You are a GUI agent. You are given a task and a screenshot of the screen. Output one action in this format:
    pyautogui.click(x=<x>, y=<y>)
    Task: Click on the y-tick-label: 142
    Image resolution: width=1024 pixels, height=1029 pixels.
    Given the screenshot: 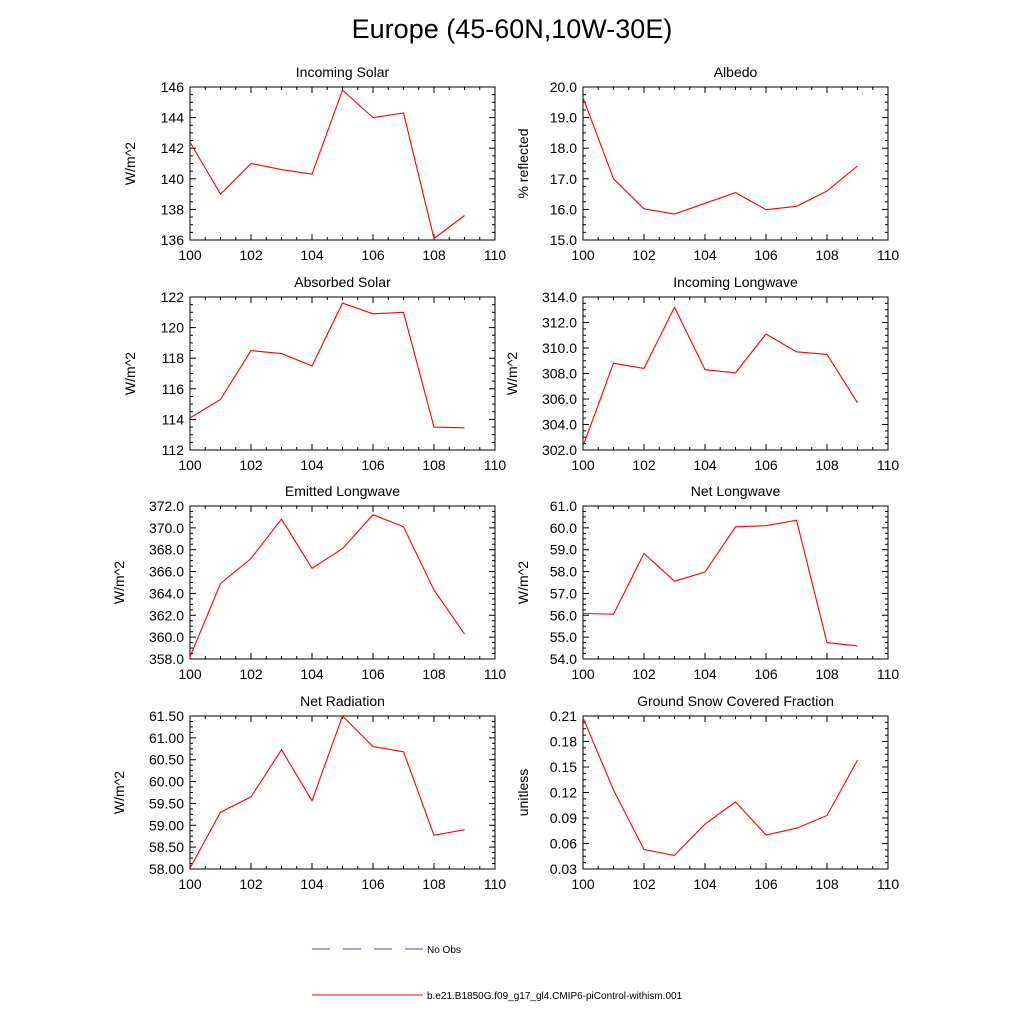 What is the action you would take?
    pyautogui.click(x=173, y=148)
    